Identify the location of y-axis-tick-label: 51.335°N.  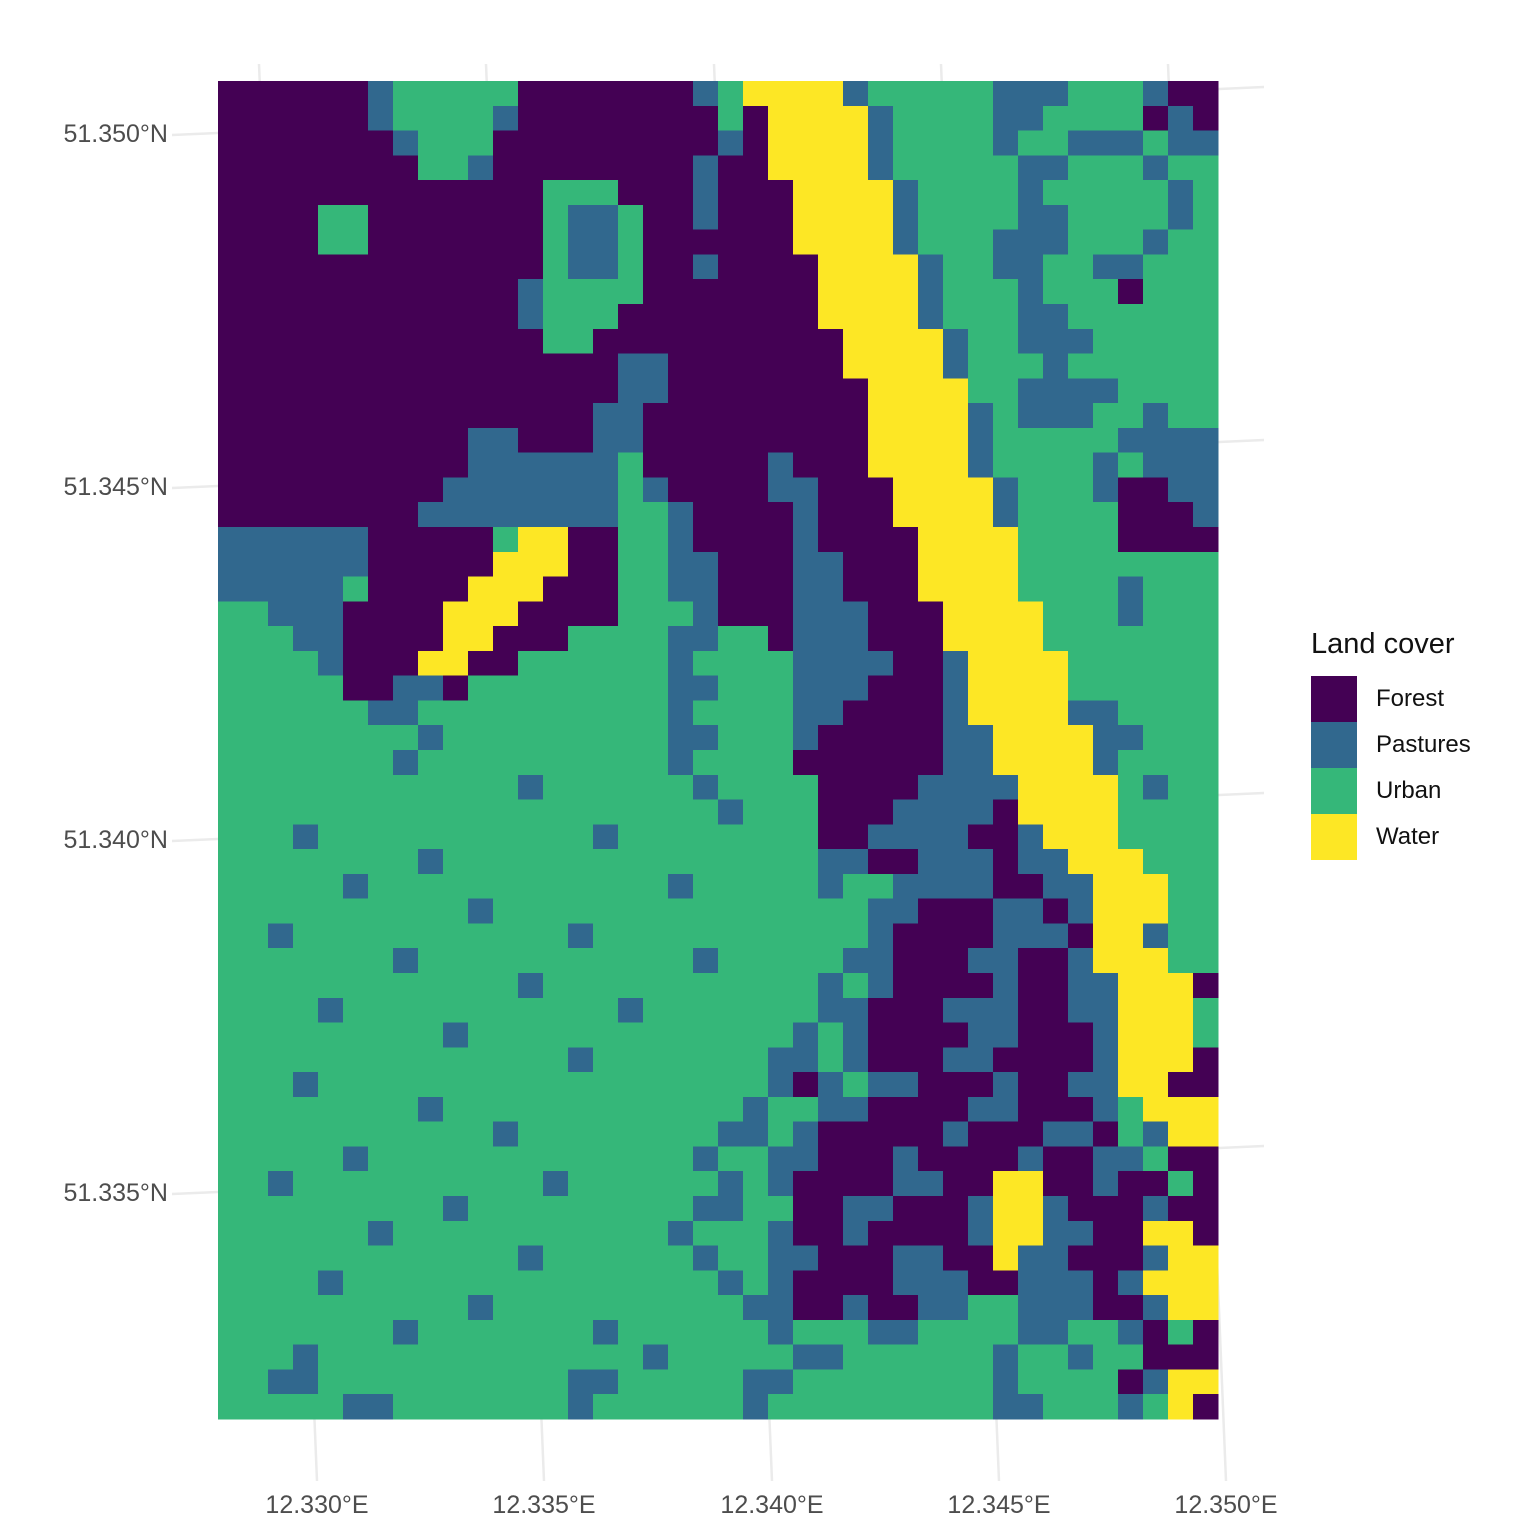
(115, 1193).